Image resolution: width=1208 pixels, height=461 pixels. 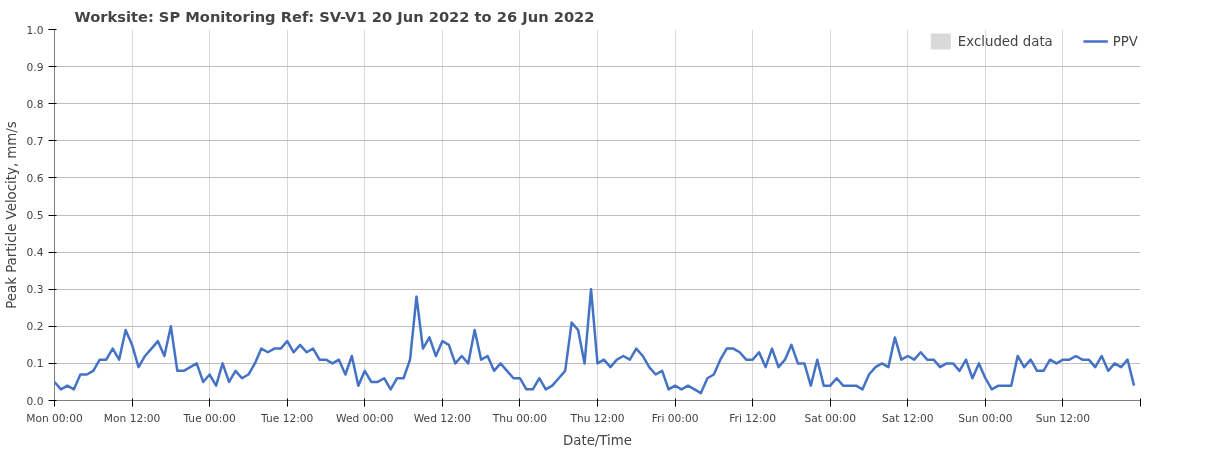 I want to click on y-axis-title: Peak Particle Velocity, mm/s, so click(x=11, y=215).